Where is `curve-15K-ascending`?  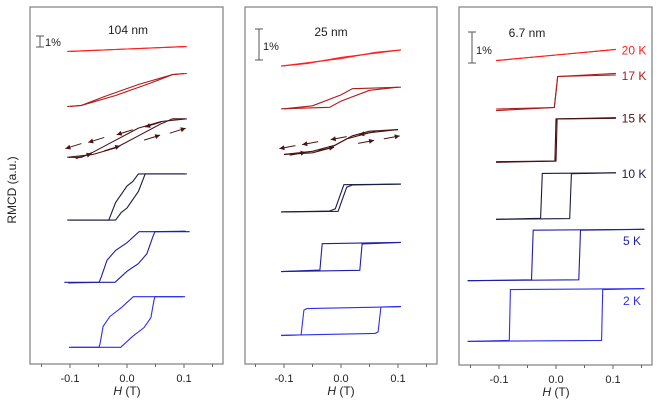 curve-15K-ascending is located at coordinates (126, 138).